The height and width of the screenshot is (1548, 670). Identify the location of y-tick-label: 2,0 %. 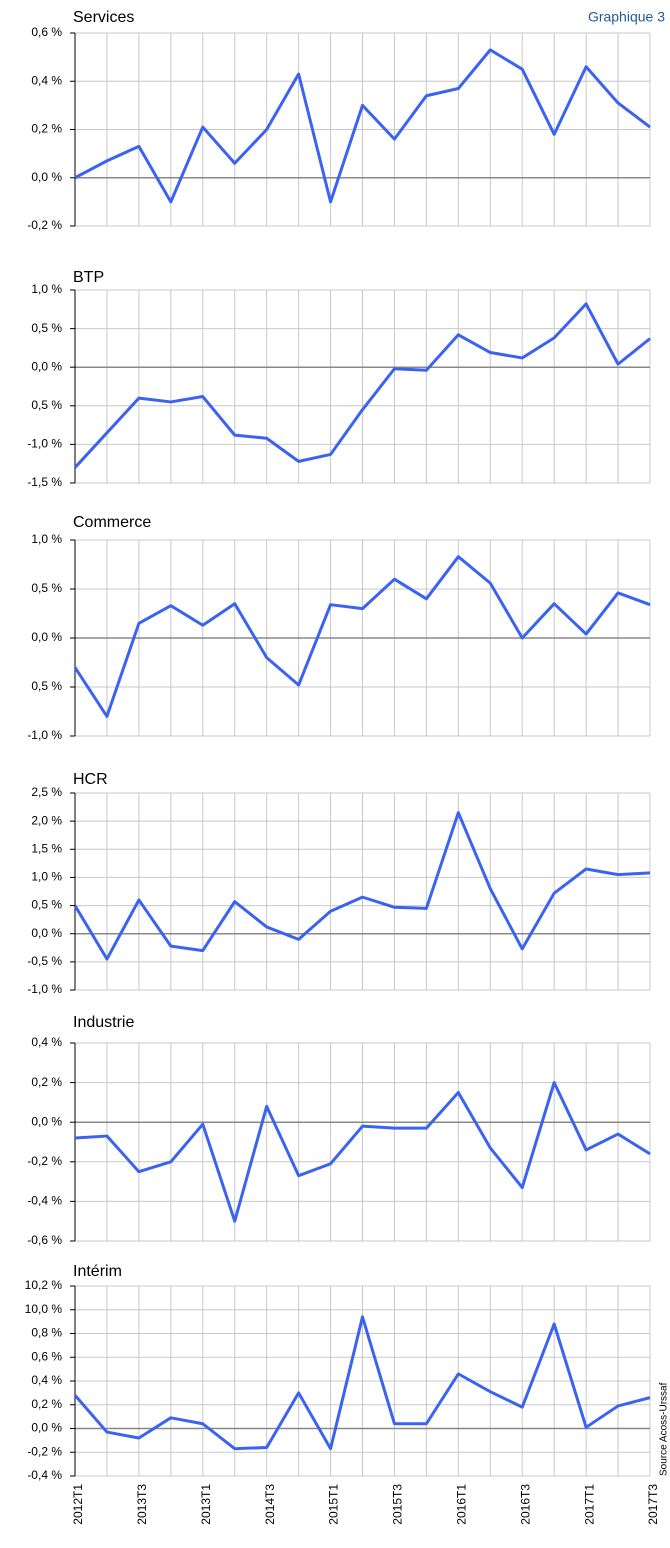
(46, 820).